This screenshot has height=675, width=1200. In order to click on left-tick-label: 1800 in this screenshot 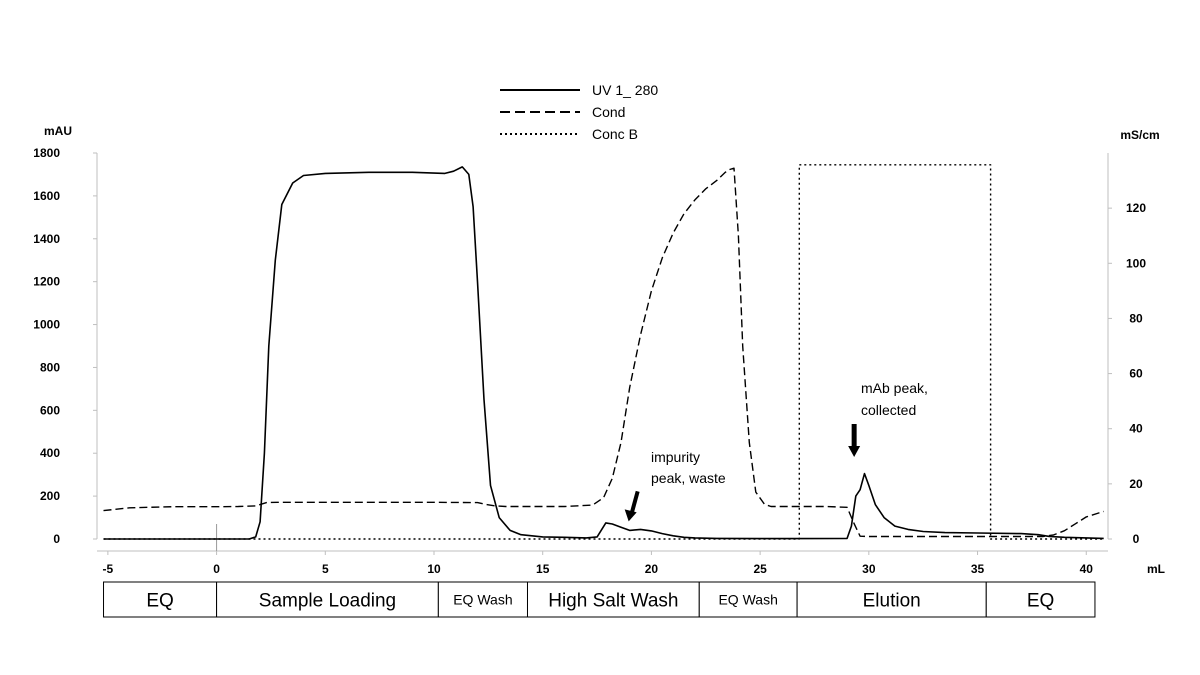, I will do `click(46, 153)`.